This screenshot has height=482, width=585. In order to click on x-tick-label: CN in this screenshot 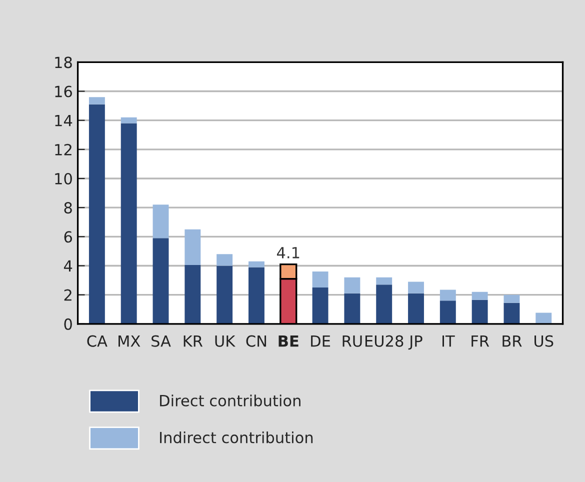, I will do `click(256, 341)`.